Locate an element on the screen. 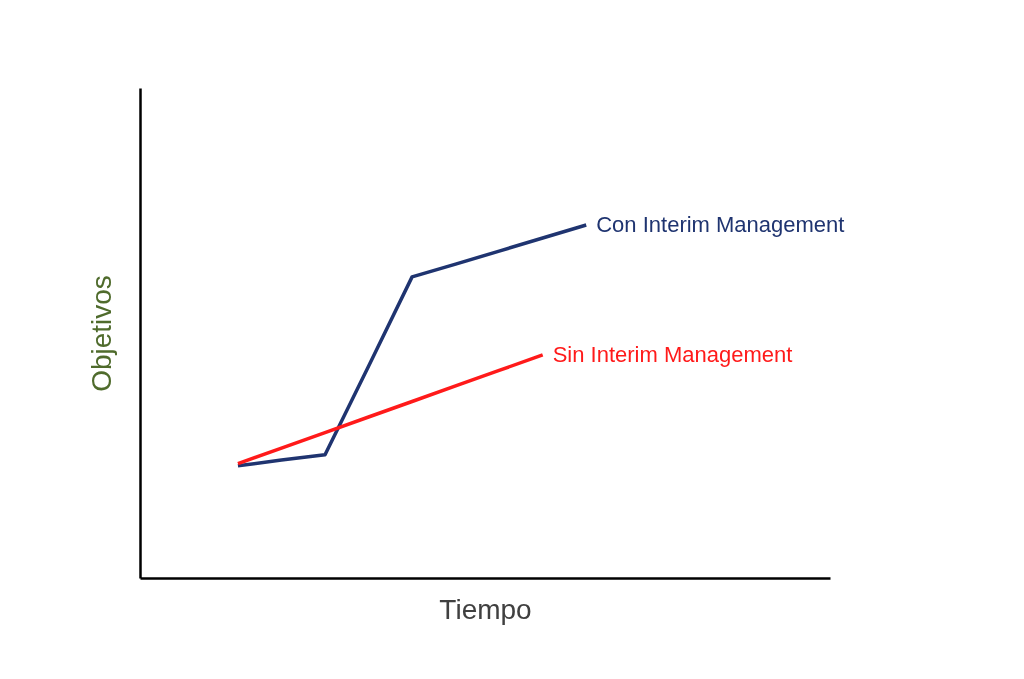 The image size is (1024, 679). series-label: Sin Interim Management is located at coordinates (672, 354).